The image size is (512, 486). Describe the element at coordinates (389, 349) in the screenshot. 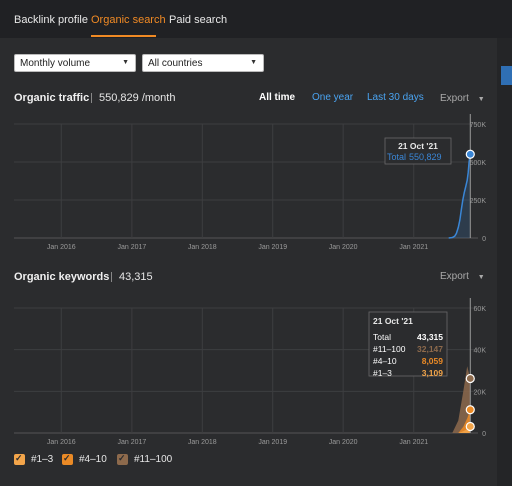

I see `tooltip-row-label: #11–100` at that location.